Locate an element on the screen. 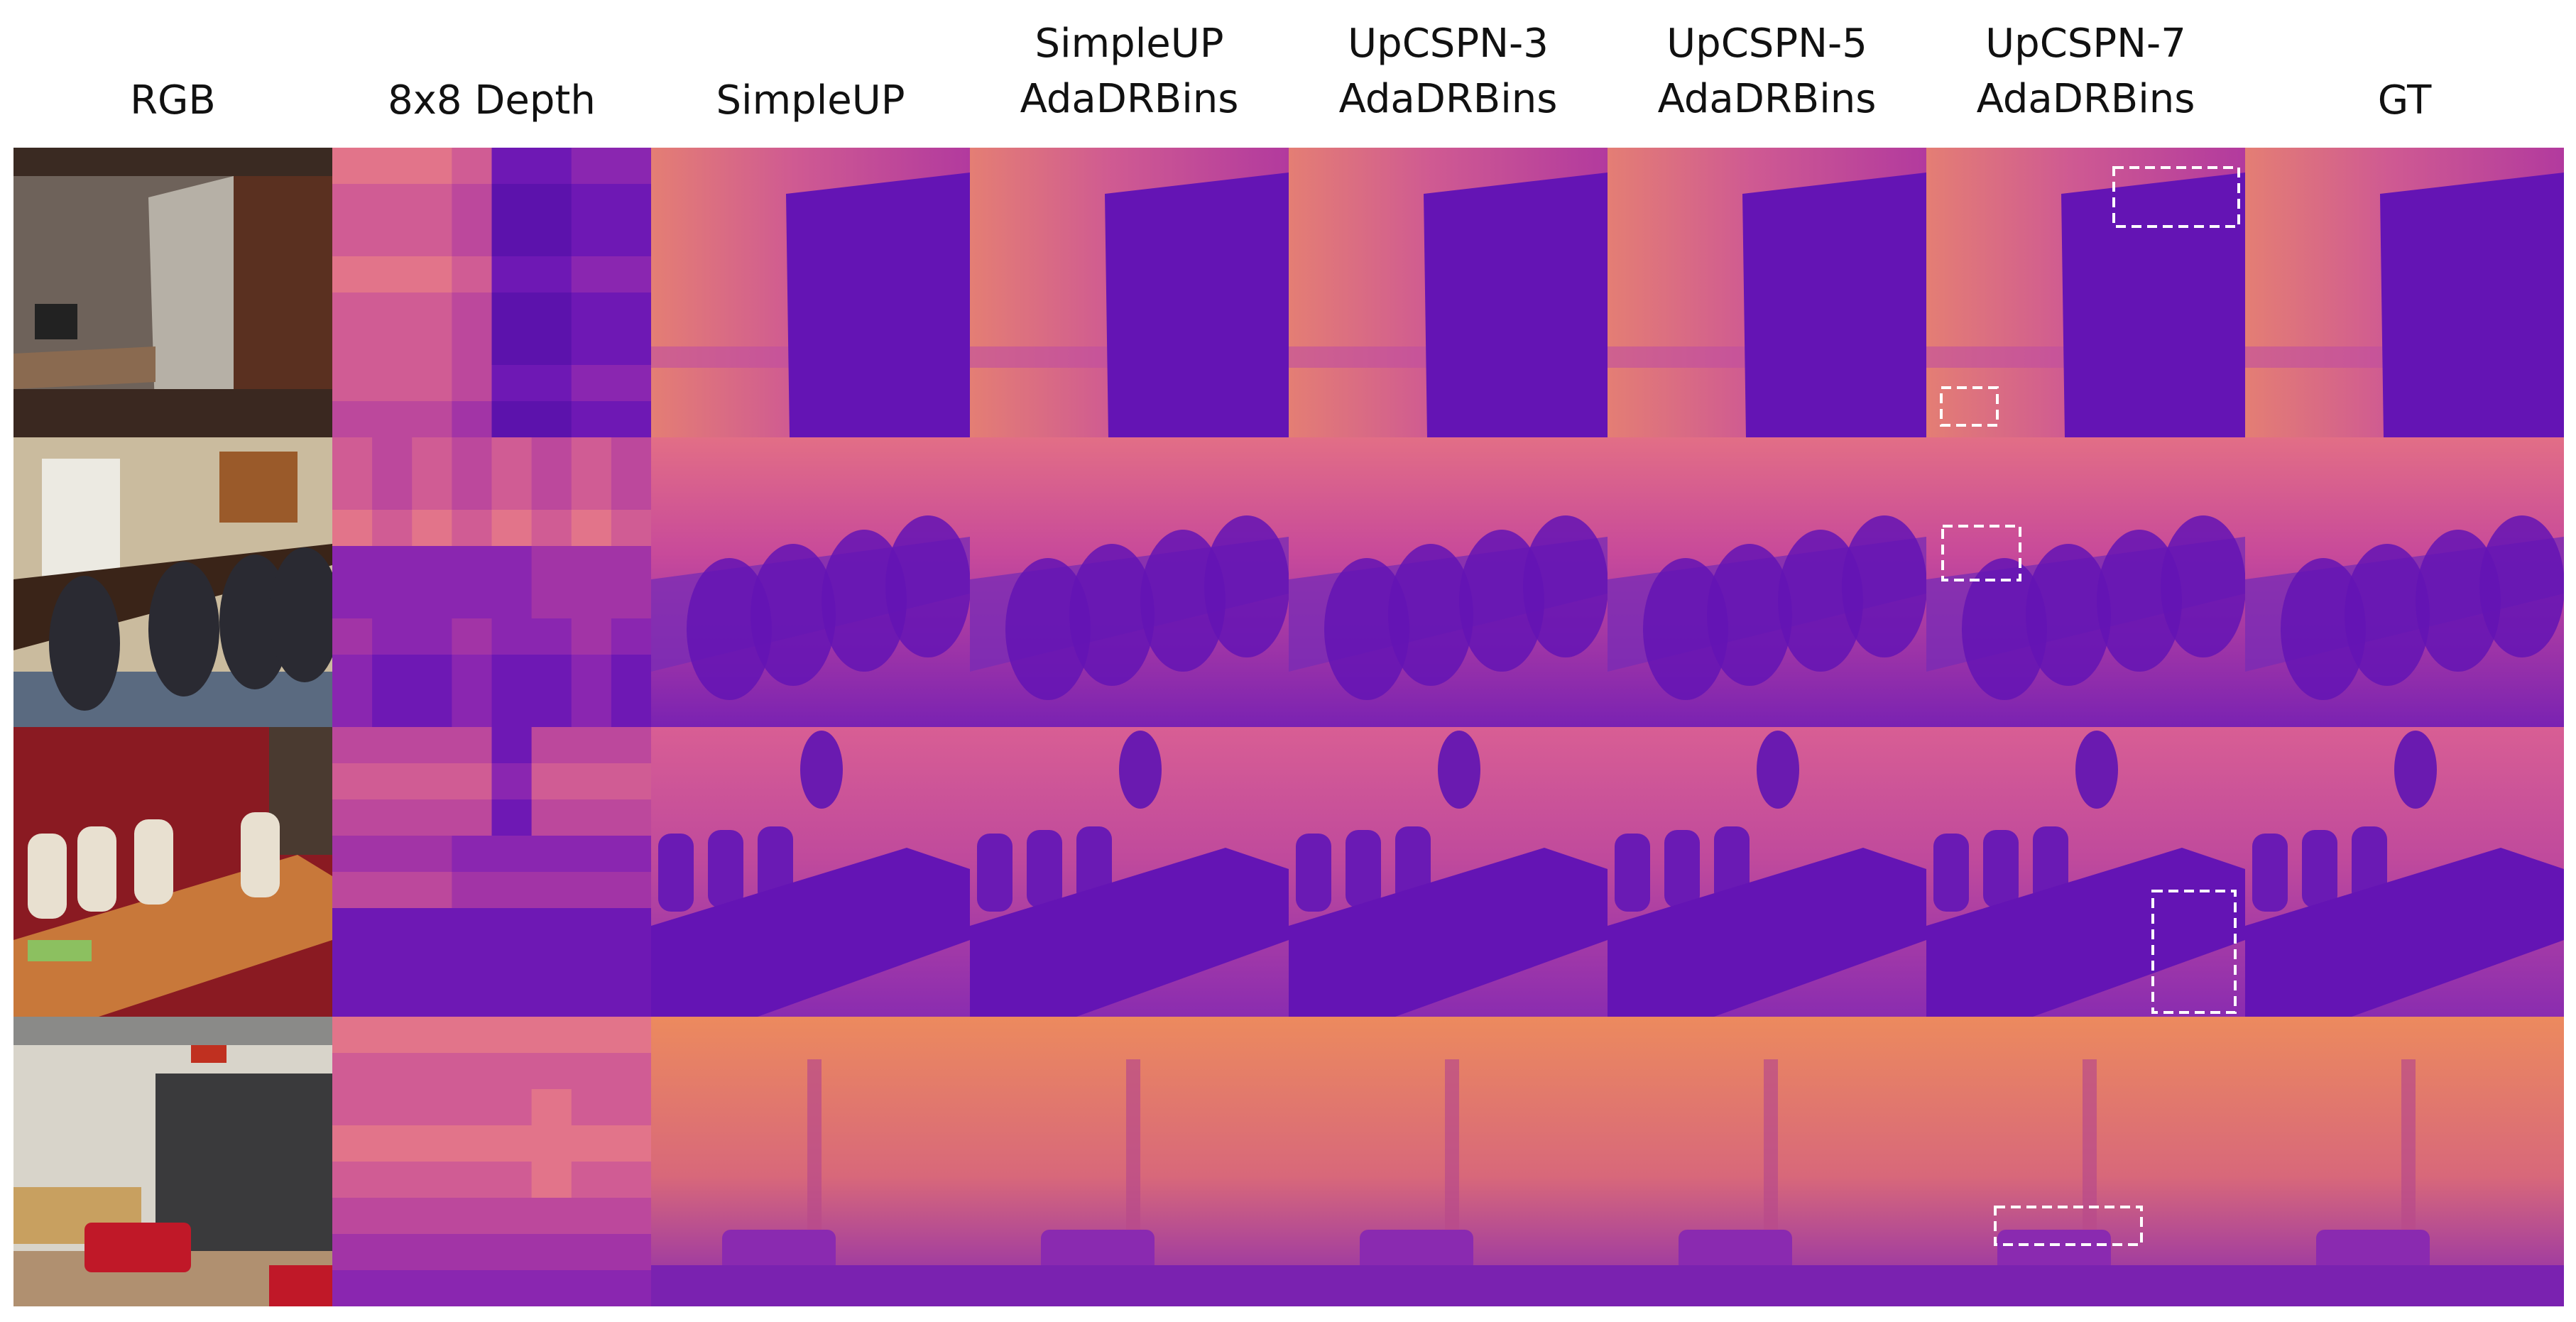 Image resolution: width=2576 pixels, height=1322 pixels. column-header: AdaDRBins is located at coordinates (1129, 99).